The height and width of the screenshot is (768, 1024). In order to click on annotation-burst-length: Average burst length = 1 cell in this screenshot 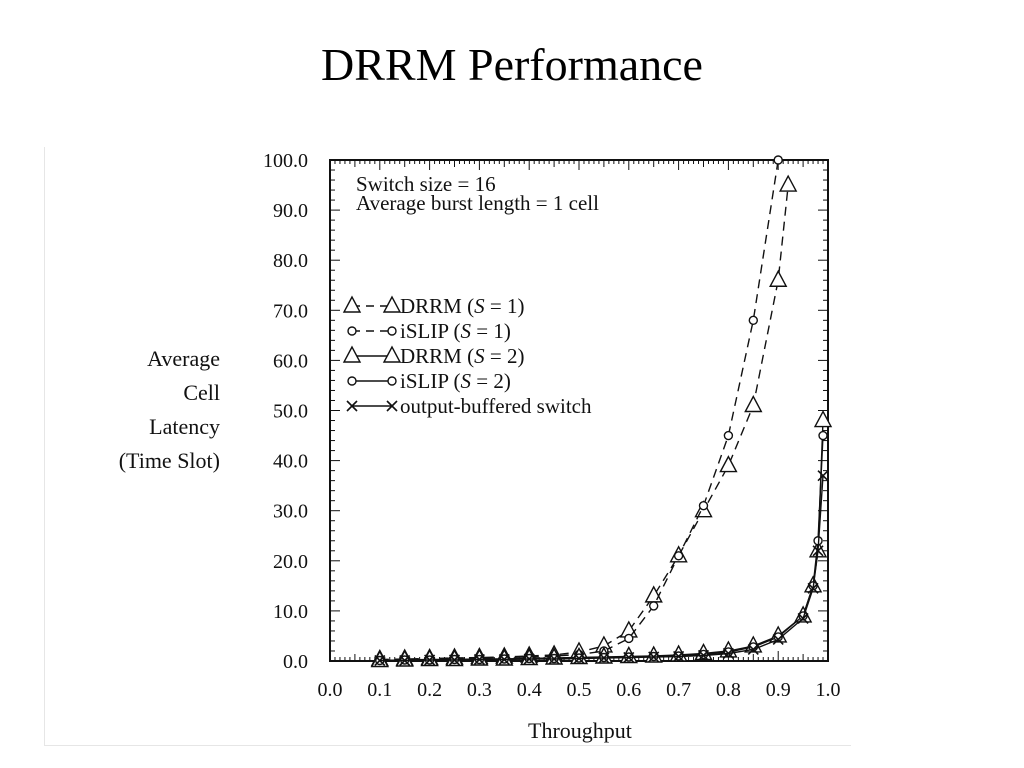, I will do `click(477, 203)`.